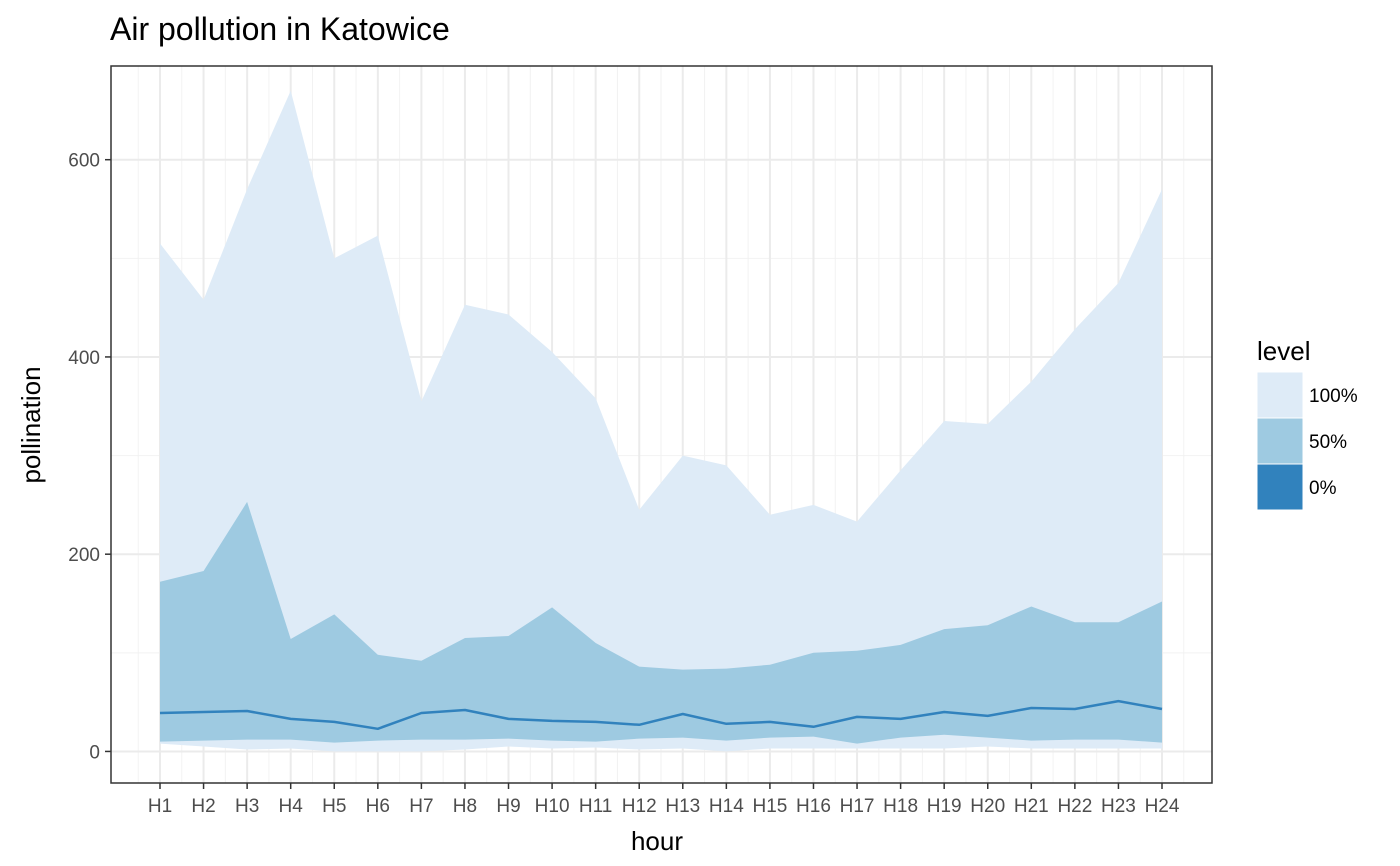 The height and width of the screenshot is (866, 1400). What do you see at coordinates (813, 806) in the screenshot?
I see `x-tick-label: H16` at bounding box center [813, 806].